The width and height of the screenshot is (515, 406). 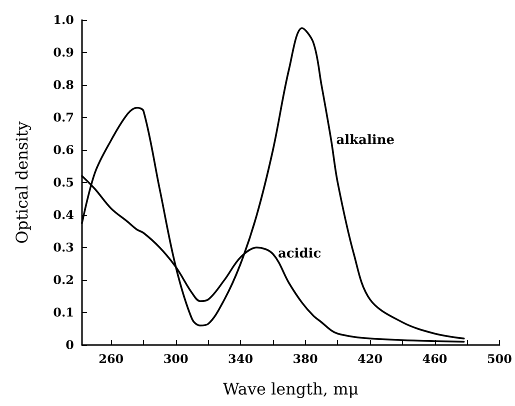 What do you see at coordinates (290, 389) in the screenshot?
I see `x-axis-title: Wave length, mμ` at bounding box center [290, 389].